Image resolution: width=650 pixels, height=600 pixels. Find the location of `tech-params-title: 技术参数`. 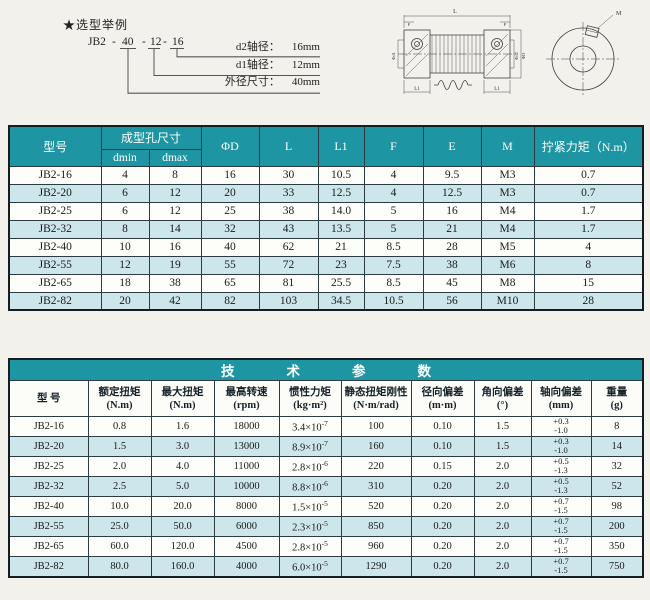

tech-params-title: 技术参数 is located at coordinates (326, 369).